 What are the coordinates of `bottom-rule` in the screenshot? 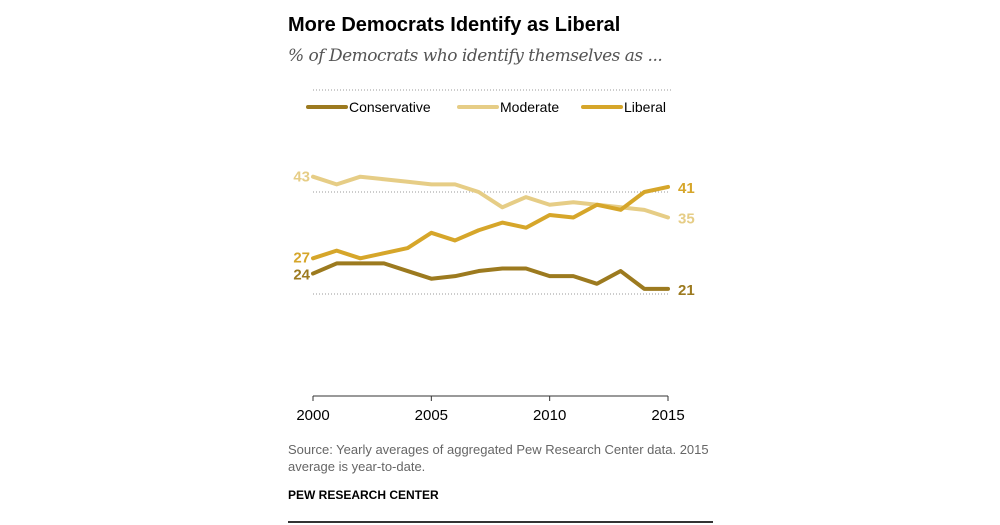 It's located at (500, 522).